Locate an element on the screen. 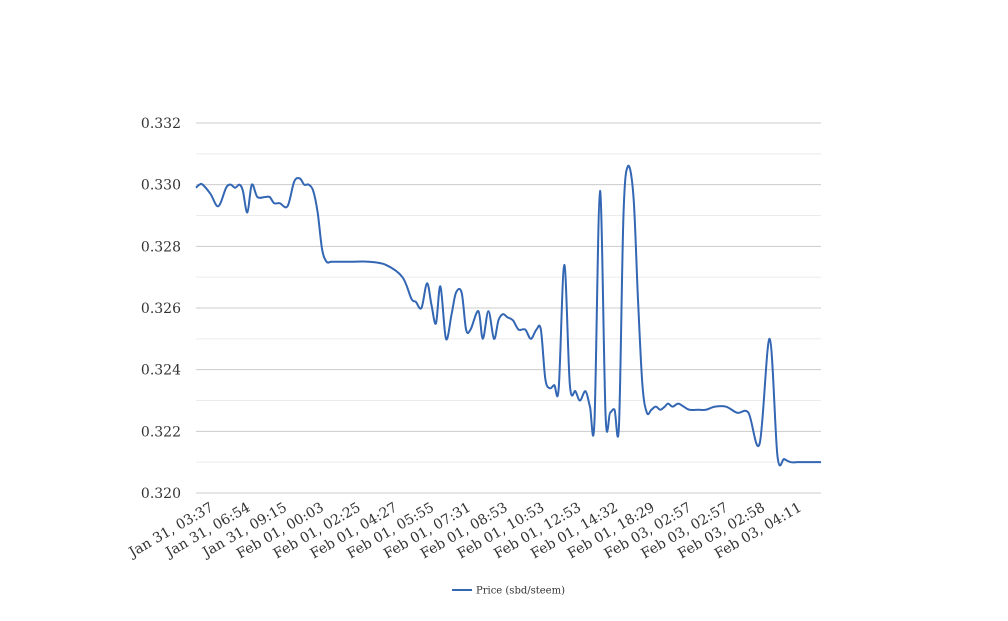 The width and height of the screenshot is (1008, 621). y-tick-label: 0.320 is located at coordinates (161, 494).